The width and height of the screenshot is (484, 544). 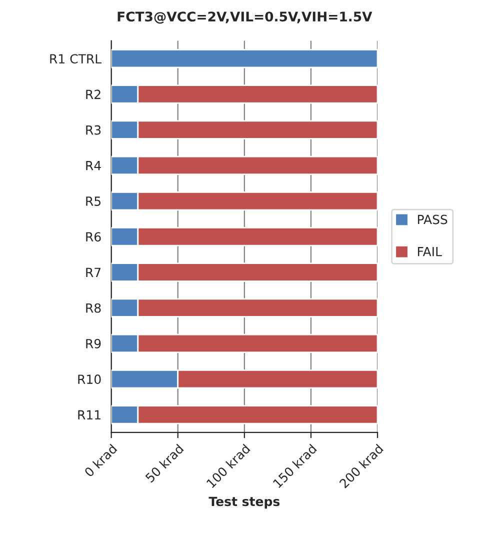 What do you see at coordinates (89, 379) in the screenshot?
I see `y-tick-label: R10` at bounding box center [89, 379].